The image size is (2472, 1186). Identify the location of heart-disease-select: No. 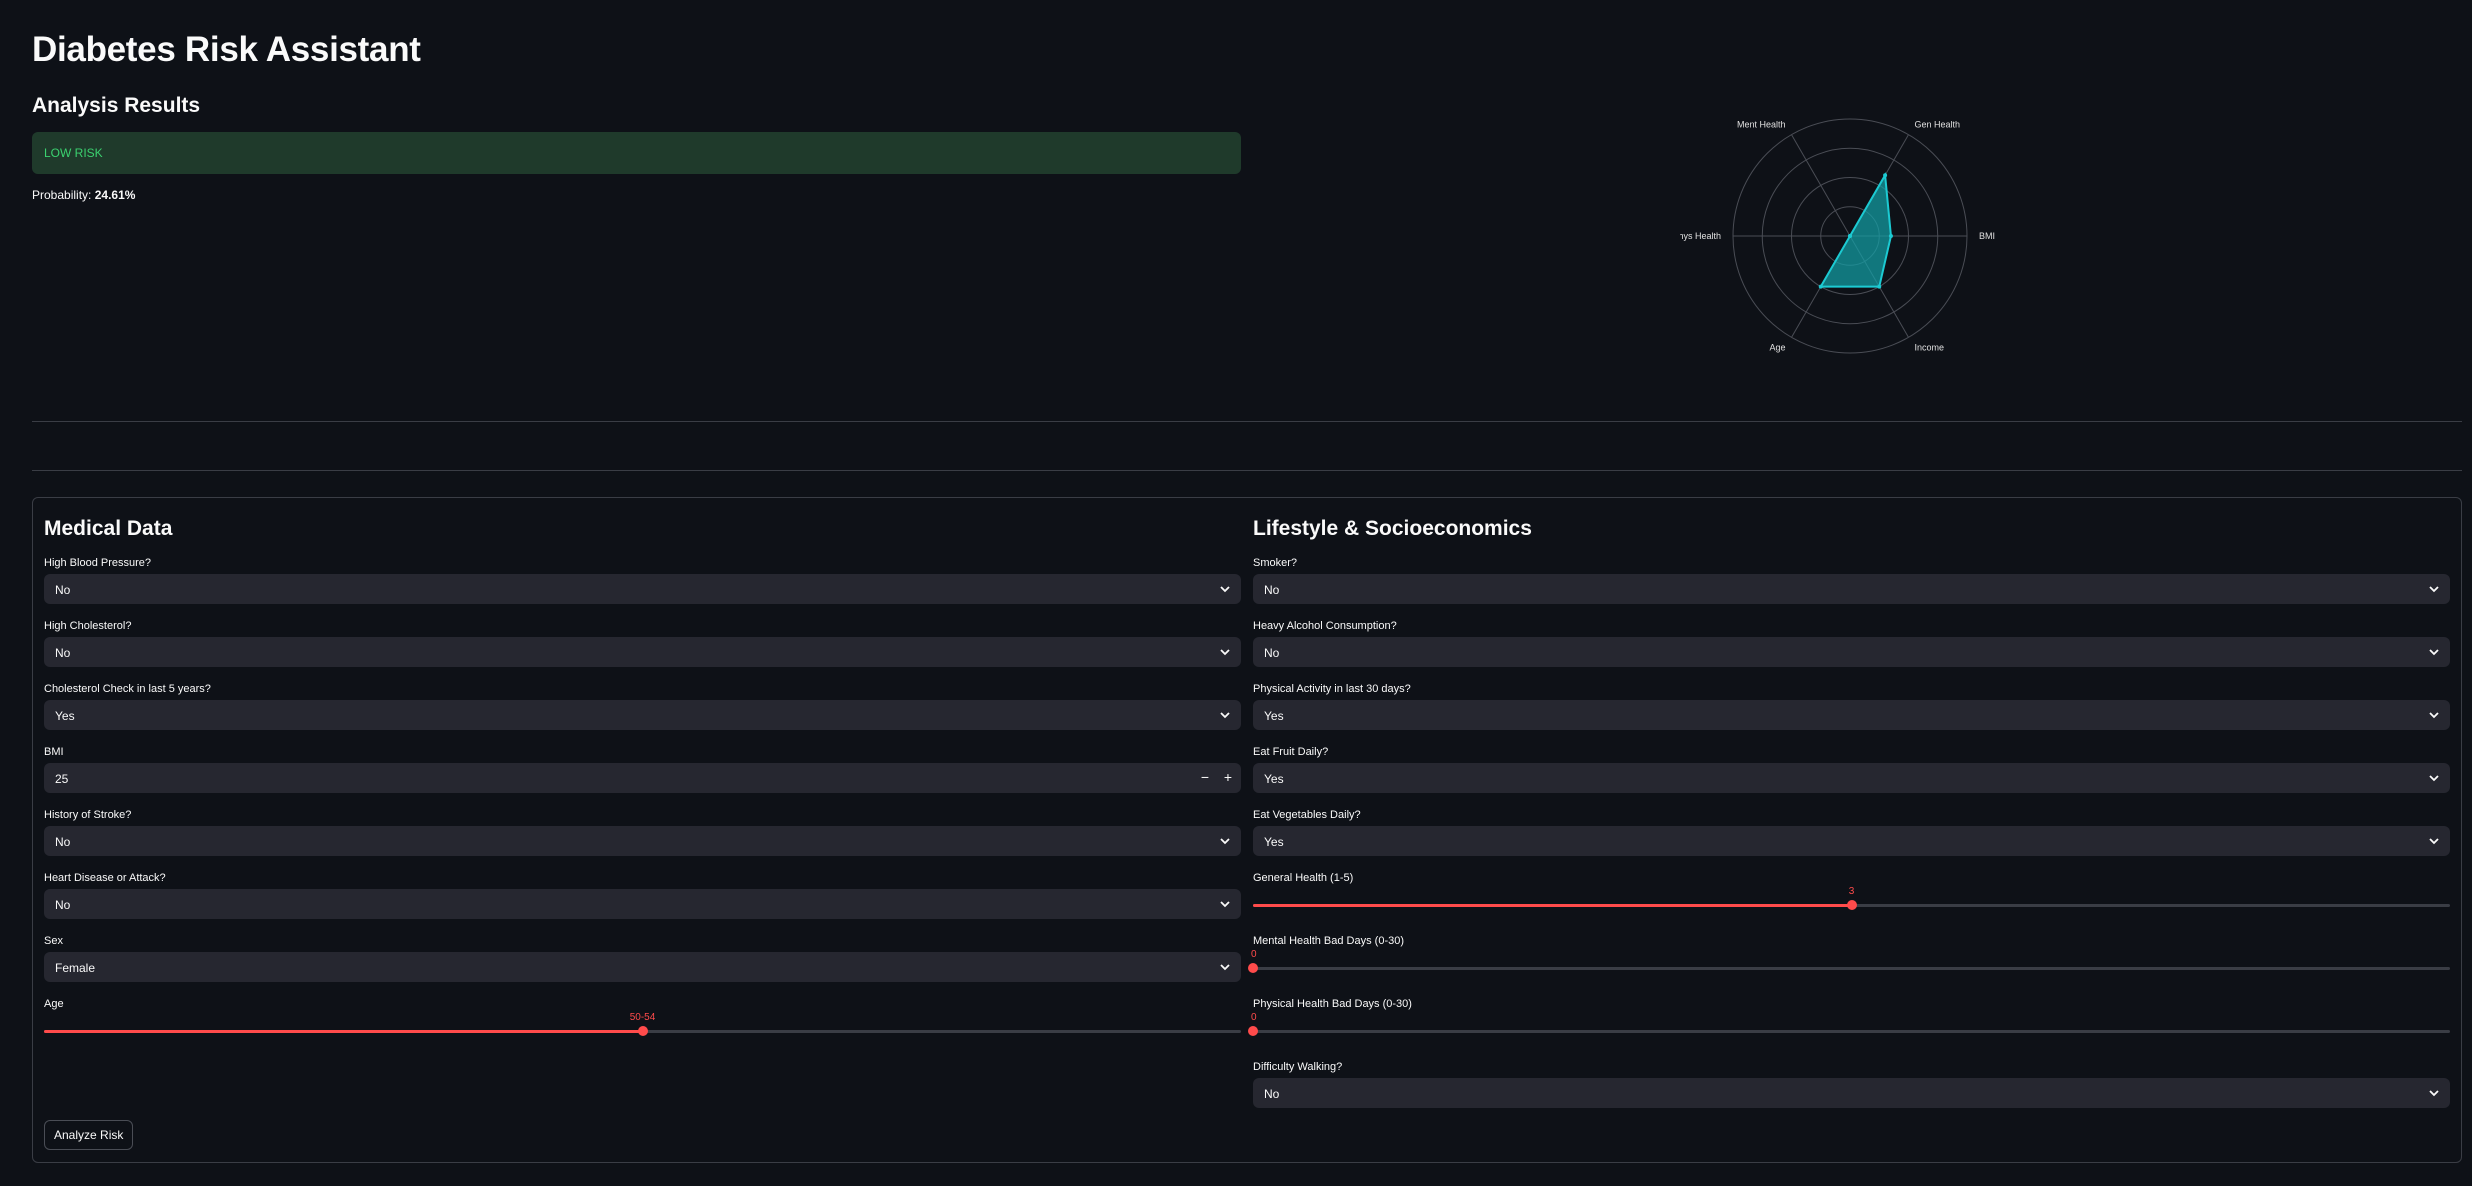
(642, 904).